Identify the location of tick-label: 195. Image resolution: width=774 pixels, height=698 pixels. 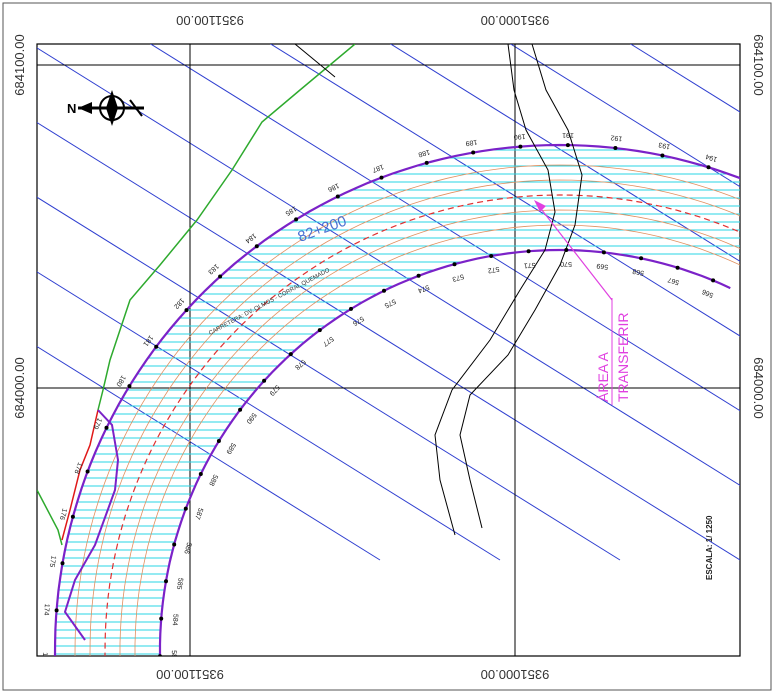
(757, 173).